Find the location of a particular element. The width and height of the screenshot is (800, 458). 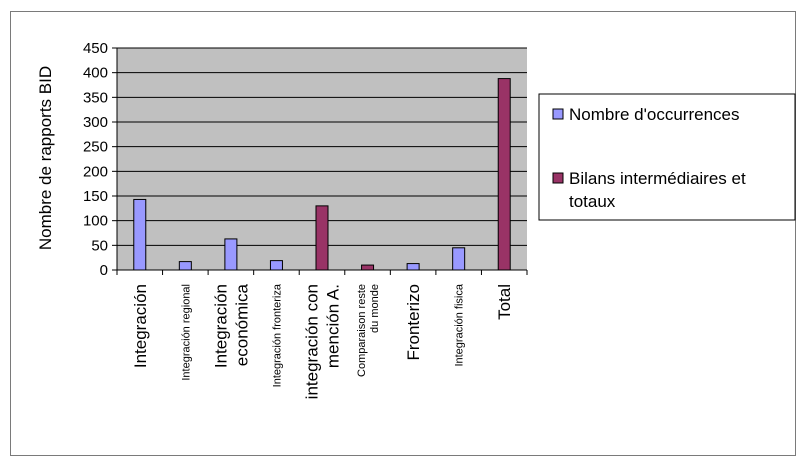

x-tick-label-line: du monde is located at coordinates (375, 308).